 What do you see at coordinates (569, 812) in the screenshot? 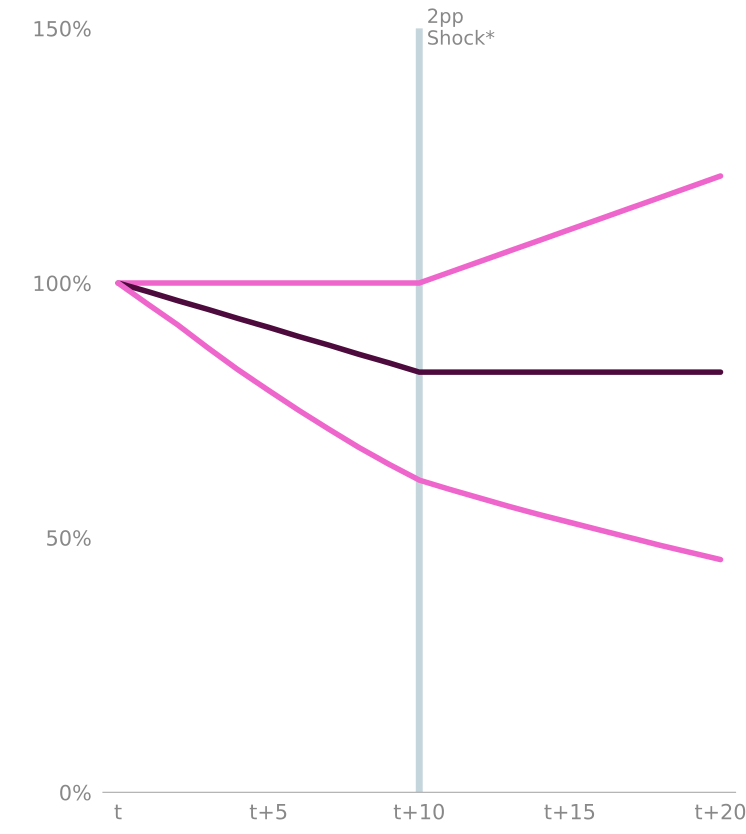
I see `x-tick-label: t+15` at bounding box center [569, 812].